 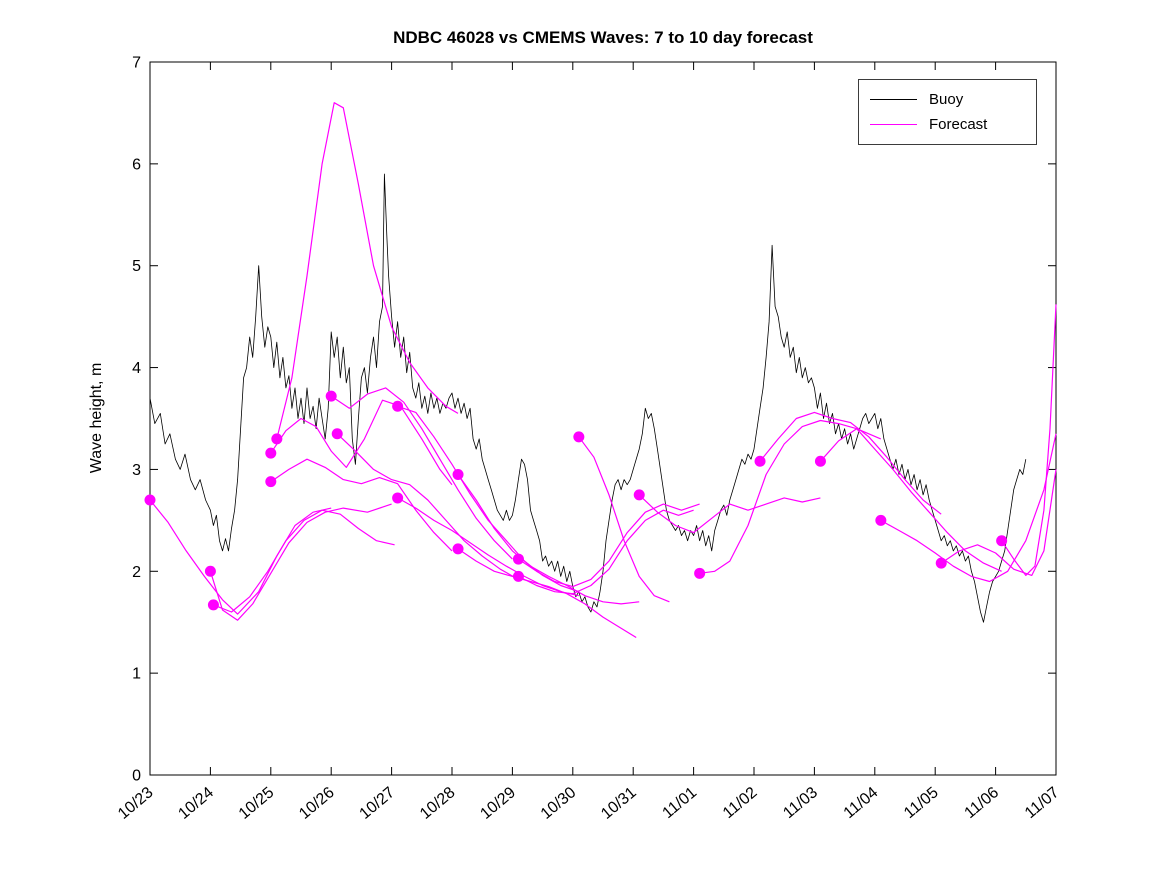 I want to click on y-tick-label: 6, so click(x=136, y=164).